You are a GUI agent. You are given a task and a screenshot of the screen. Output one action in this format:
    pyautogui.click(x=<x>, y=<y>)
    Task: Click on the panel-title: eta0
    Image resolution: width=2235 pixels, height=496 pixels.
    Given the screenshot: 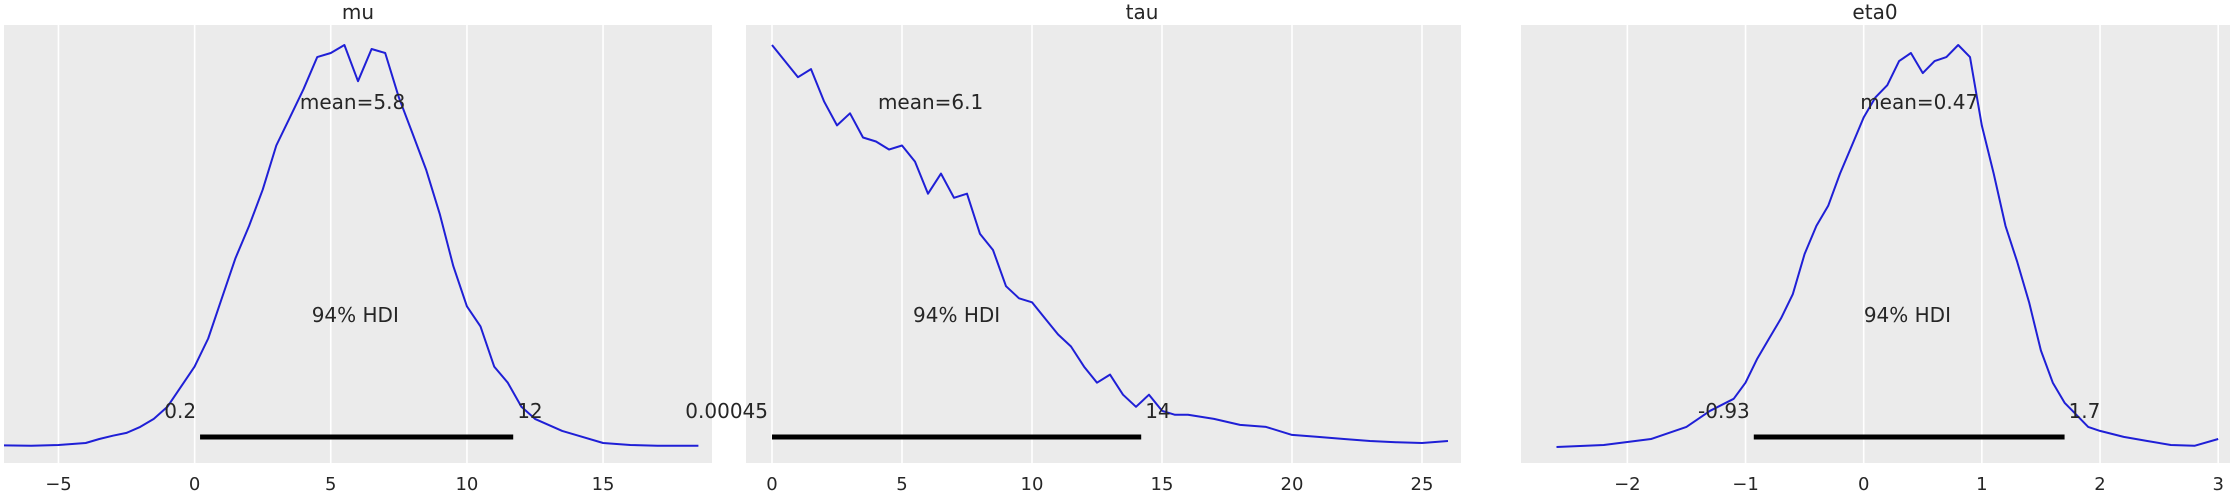 What is the action you would take?
    pyautogui.click(x=1874, y=12)
    